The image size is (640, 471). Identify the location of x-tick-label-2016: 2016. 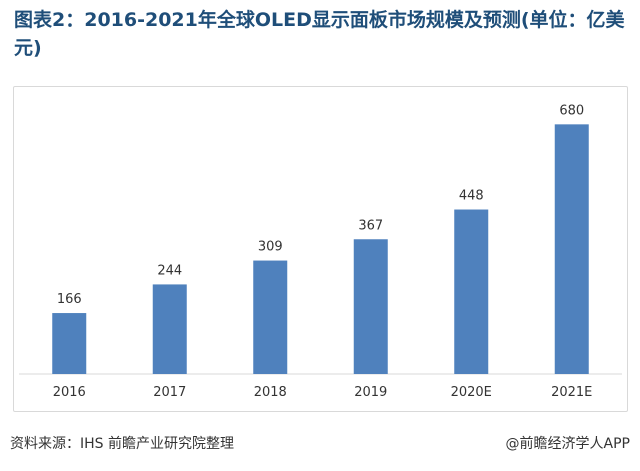
(69, 392).